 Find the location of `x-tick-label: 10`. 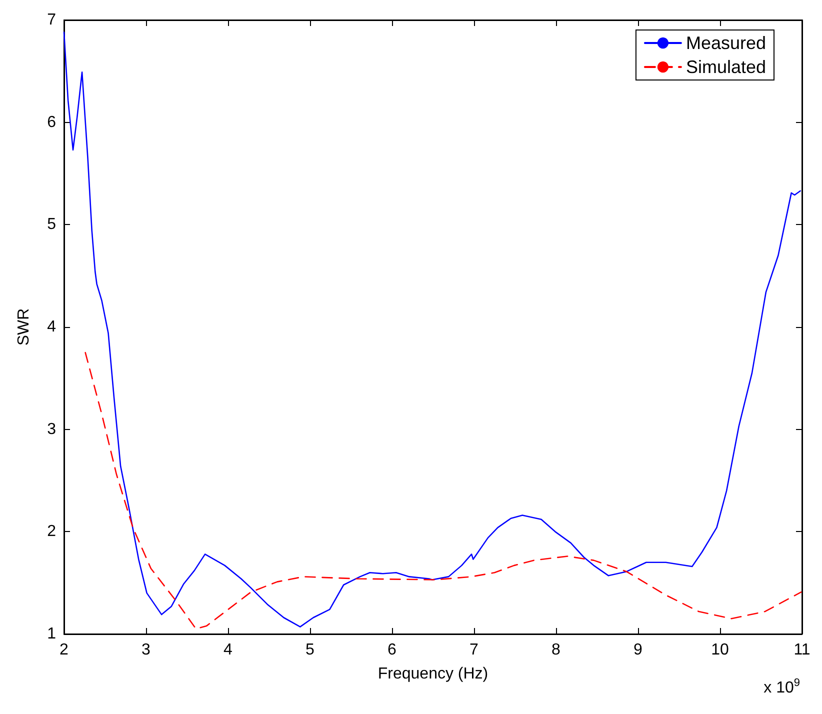

x-tick-label: 10 is located at coordinates (720, 650).